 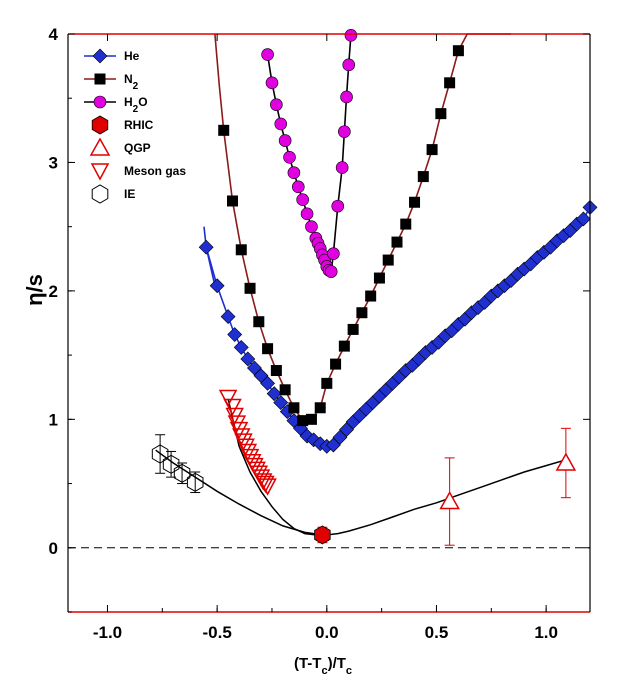 I want to click on y-tick-label: 3, so click(x=53, y=162).